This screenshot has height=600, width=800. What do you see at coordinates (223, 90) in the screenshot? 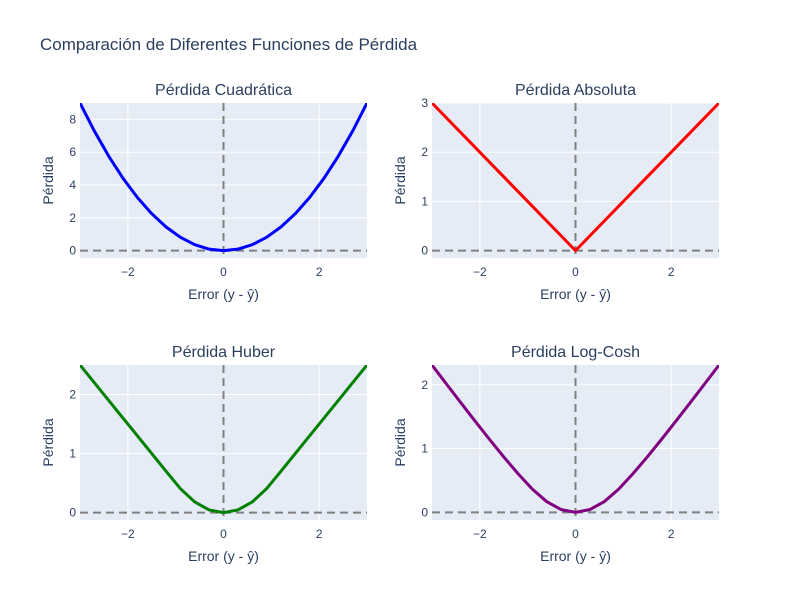
I see `subplot-title-quadratic: Pérdida Cuadrática` at bounding box center [223, 90].